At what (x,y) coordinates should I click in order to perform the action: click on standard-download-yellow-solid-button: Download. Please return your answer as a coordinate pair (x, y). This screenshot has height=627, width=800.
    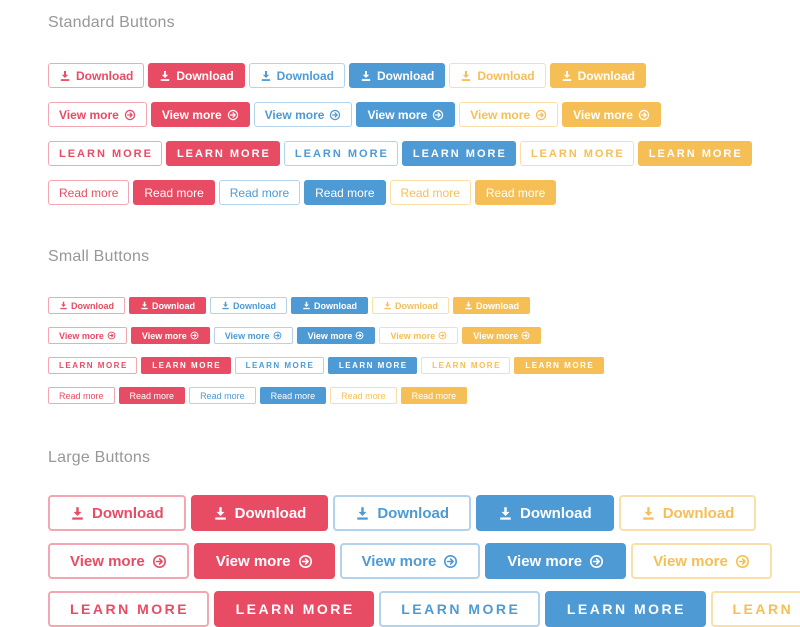
    Looking at the image, I should click on (598, 75).